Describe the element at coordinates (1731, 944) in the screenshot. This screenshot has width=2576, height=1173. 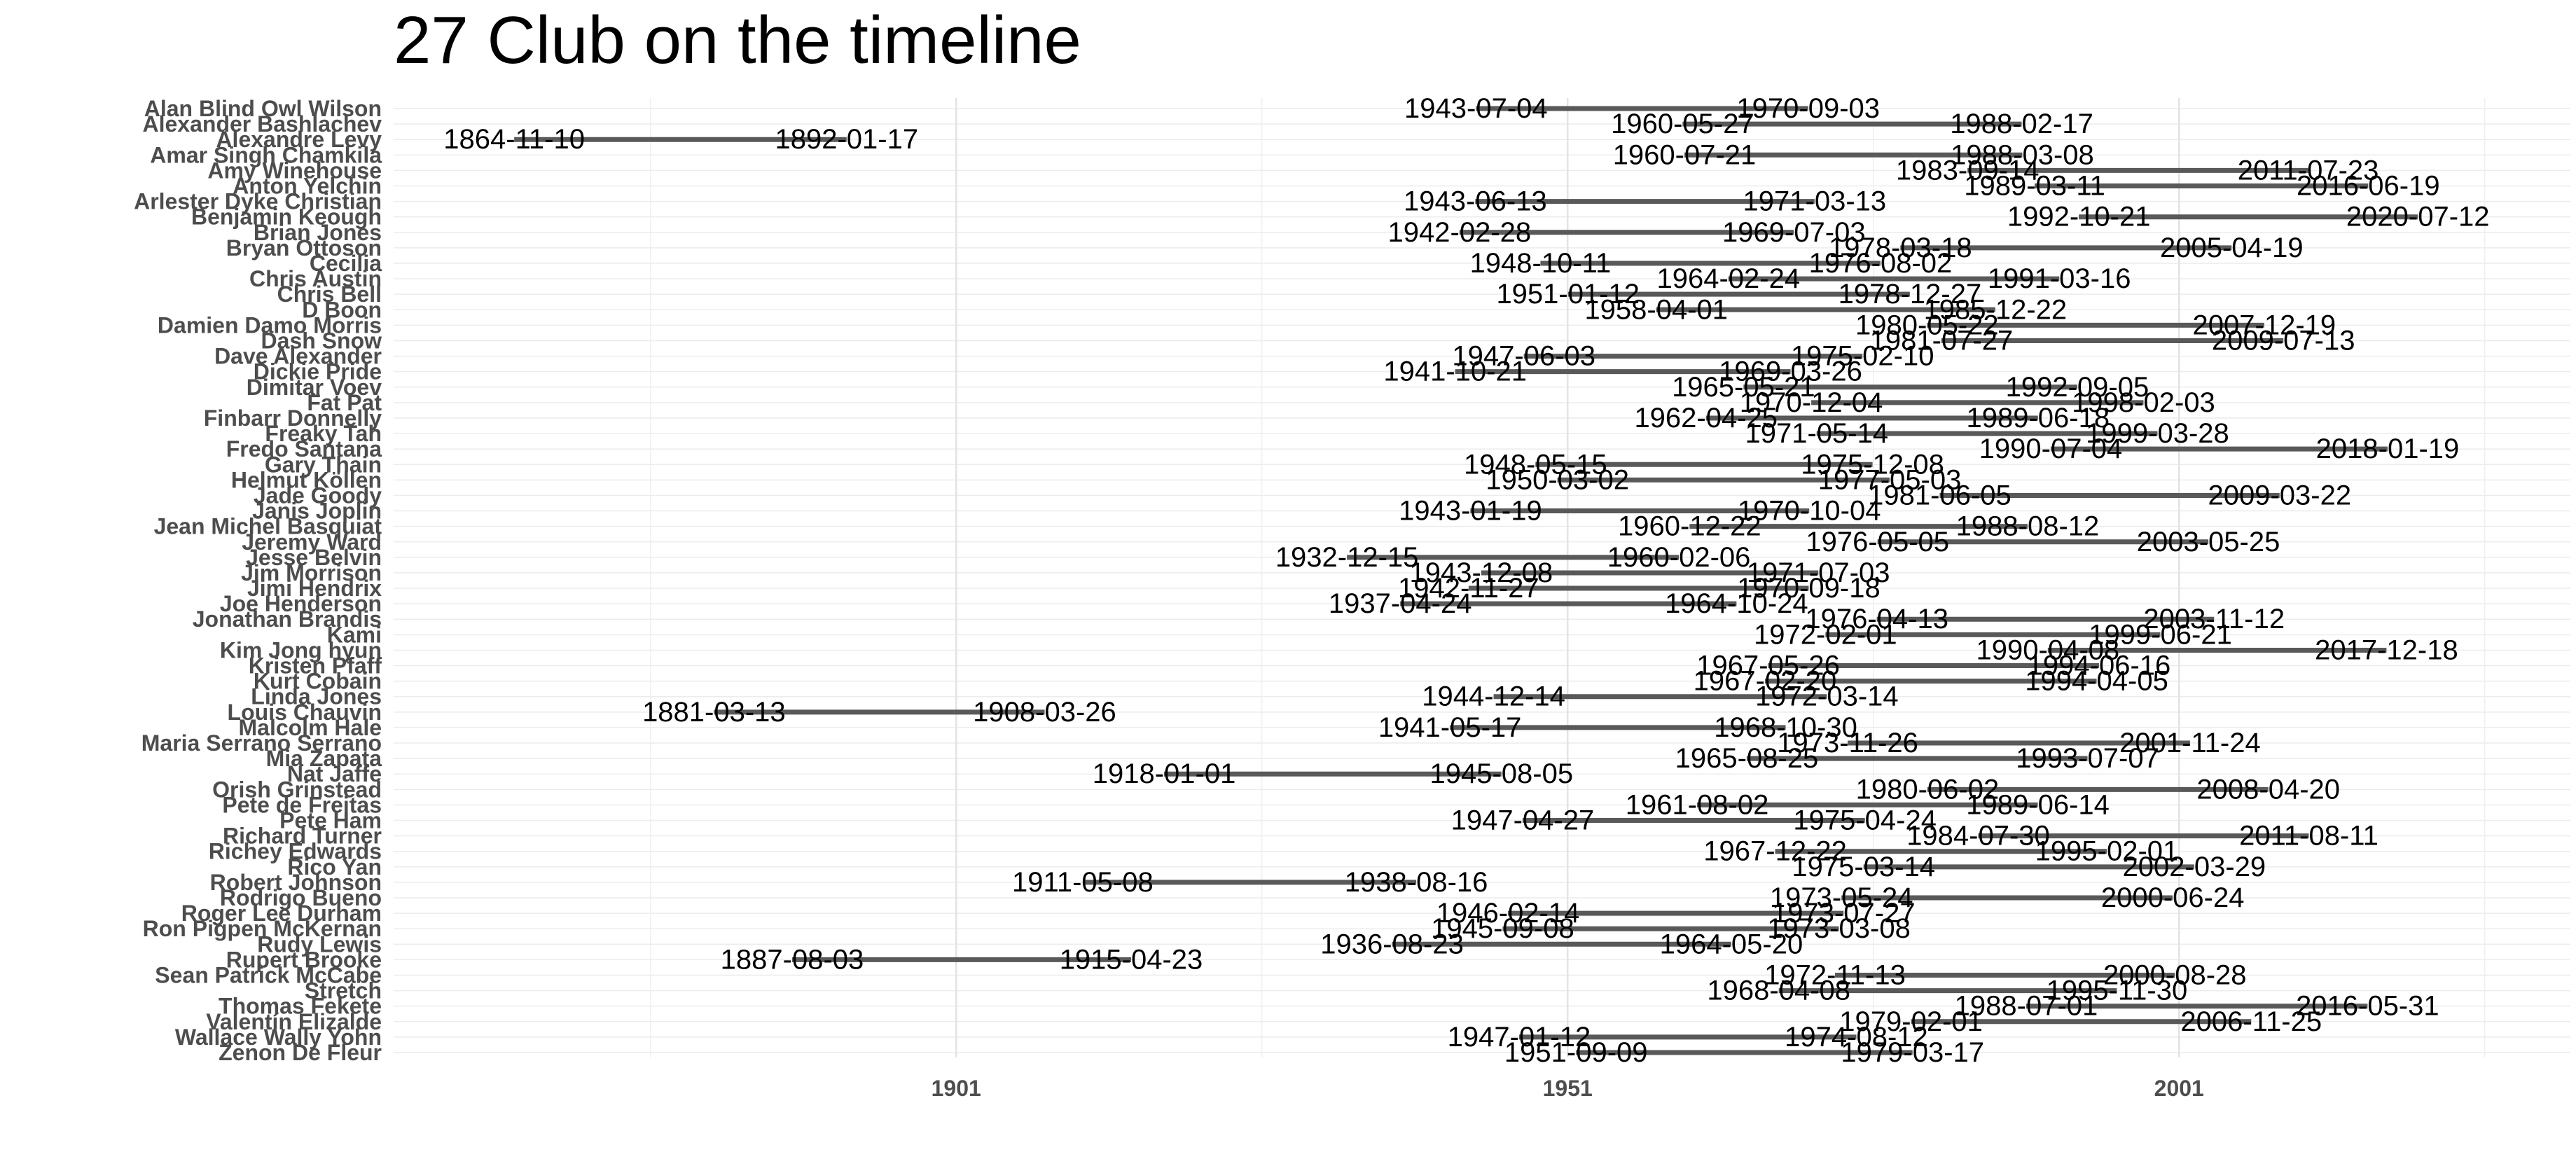
I see `death-date-label: 1964-05-20` at that location.